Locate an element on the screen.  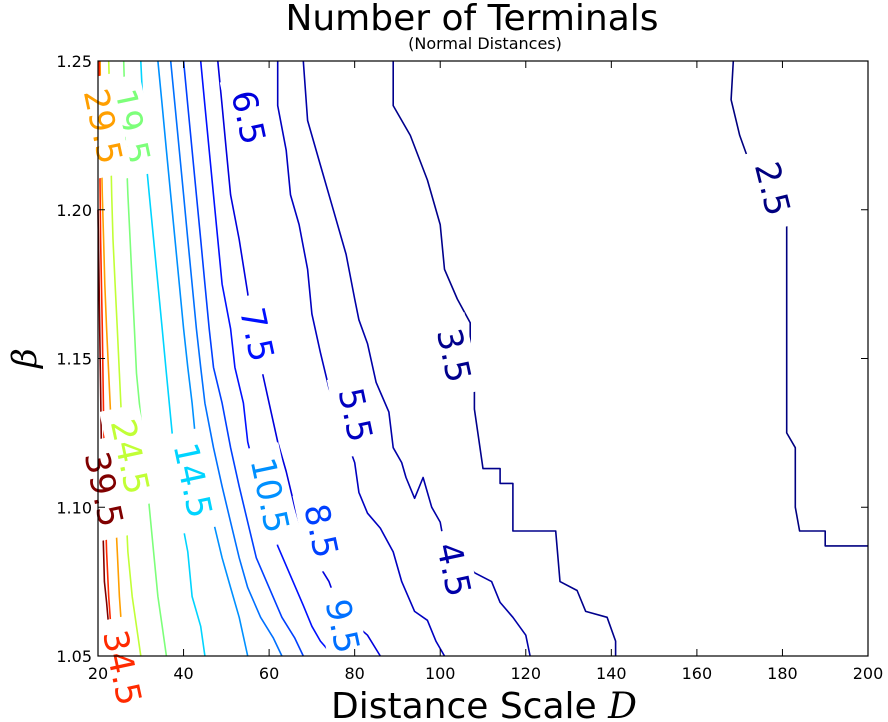
x-tick-label-160: 160 is located at coordinates (697, 673).